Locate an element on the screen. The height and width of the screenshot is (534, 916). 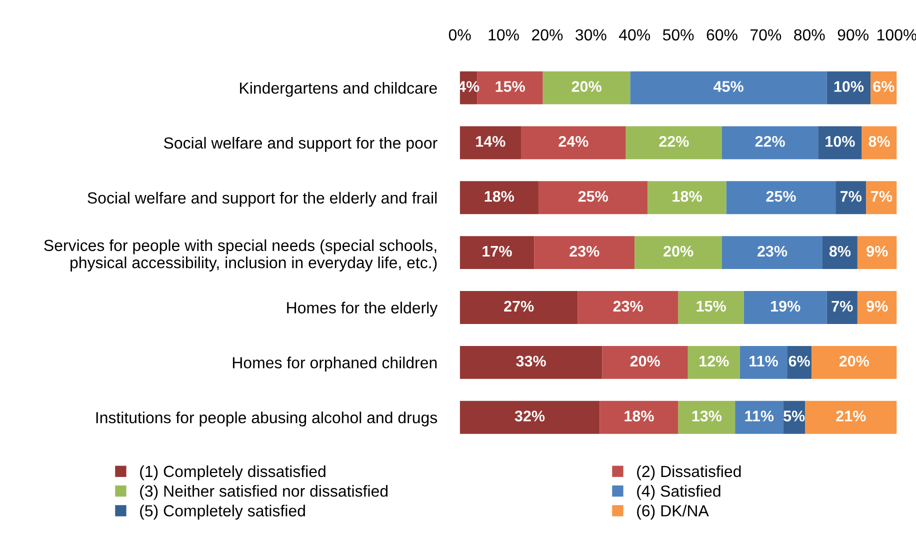
data-label: 33% is located at coordinates (531, 361).